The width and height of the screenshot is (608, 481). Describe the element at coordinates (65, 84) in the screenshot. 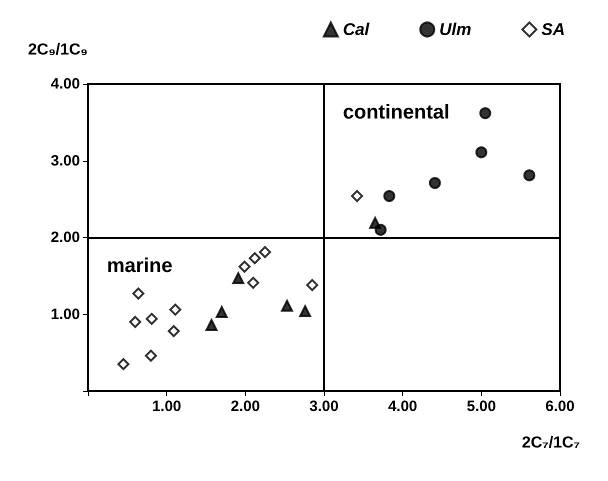

I see `y-tick-label: 4.00` at that location.